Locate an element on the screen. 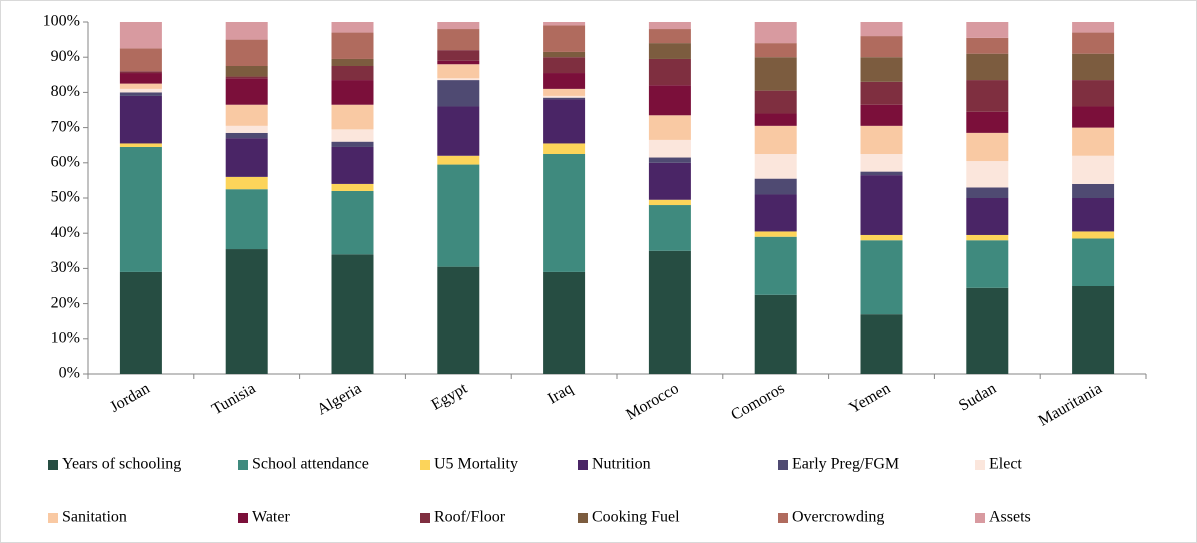 Image resolution: width=1197 pixels, height=543 pixels. legend-label: Years of schooling is located at coordinates (121, 464).